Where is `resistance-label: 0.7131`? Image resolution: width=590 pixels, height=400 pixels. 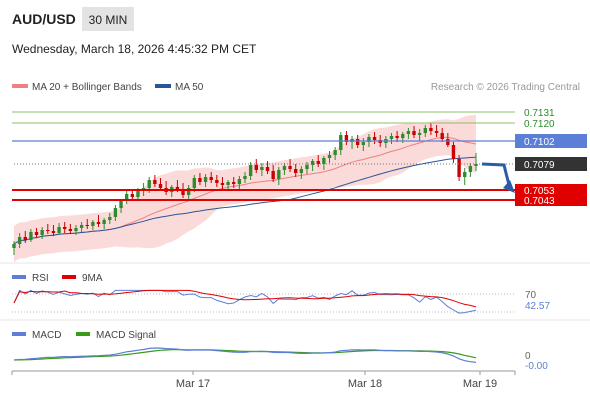 resistance-label: 0.7131 is located at coordinates (539, 113).